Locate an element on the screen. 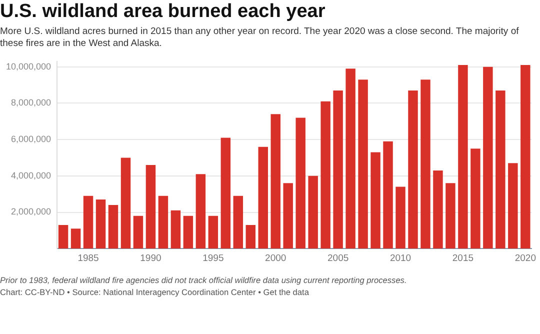 This screenshot has height=334, width=540. y-tick-label: 10,000,000 is located at coordinates (29, 66).